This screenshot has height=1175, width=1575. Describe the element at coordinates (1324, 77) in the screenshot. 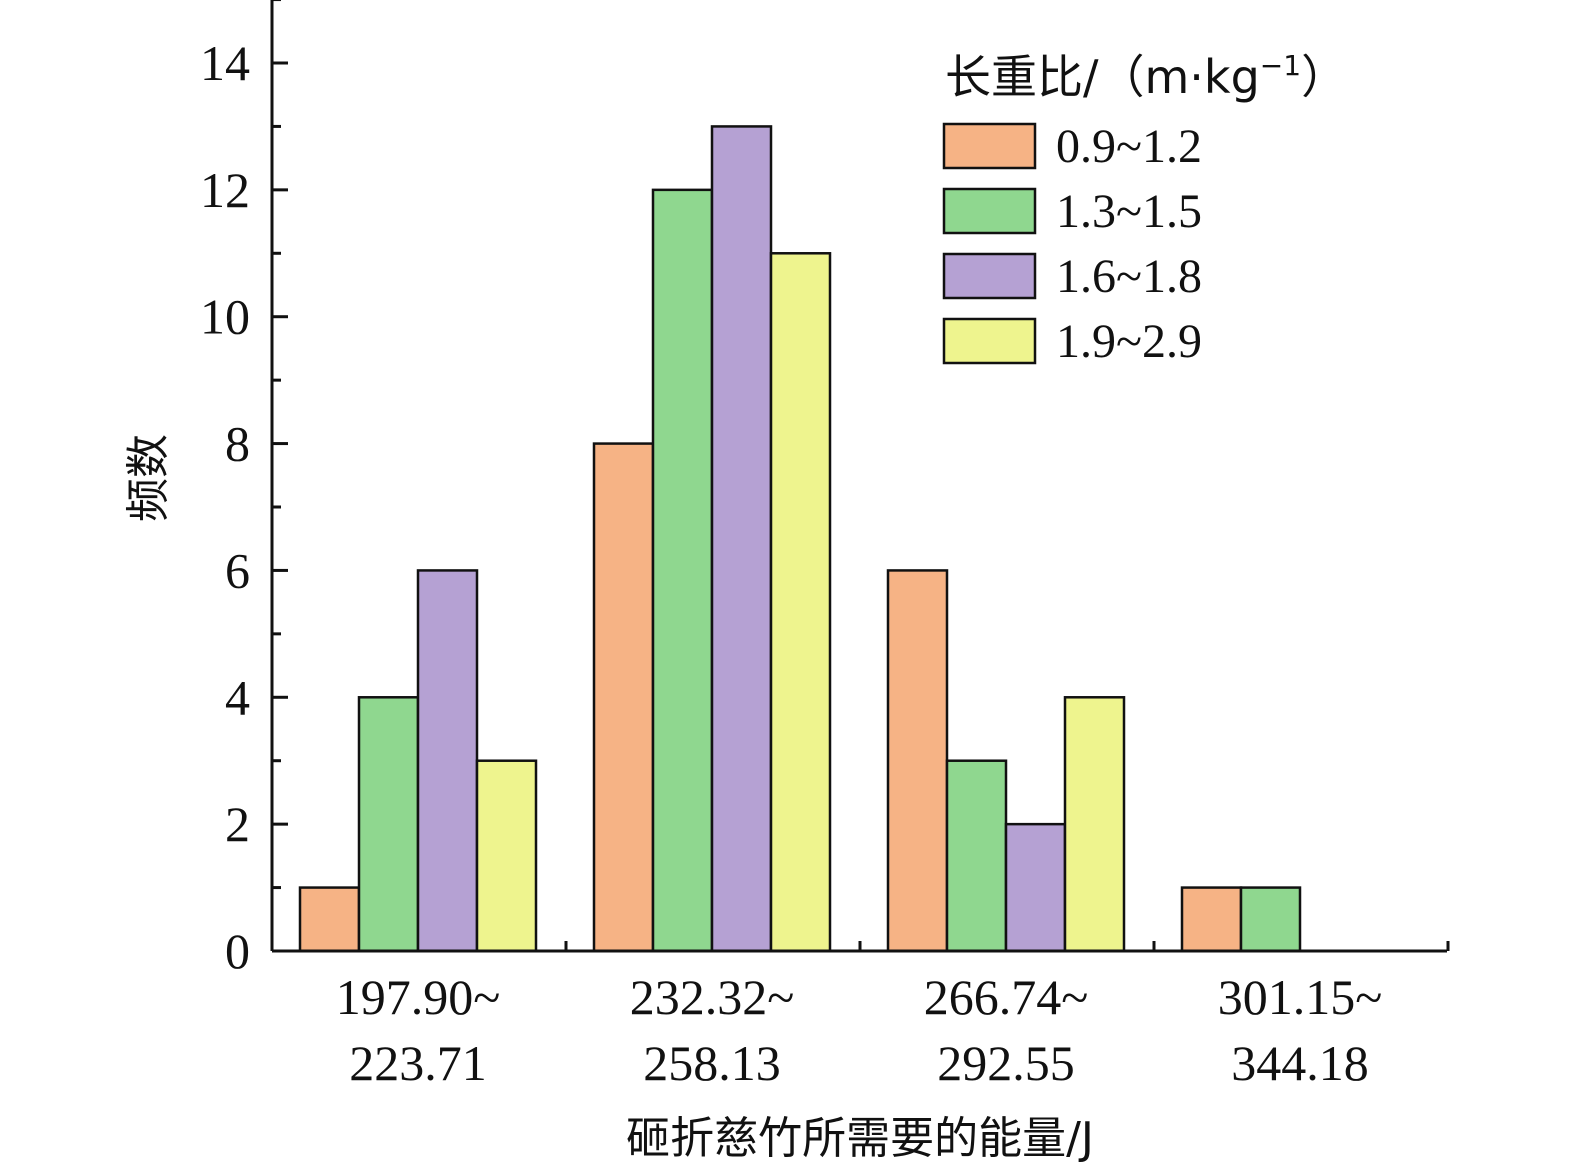

I see `legend-title-end: ）` at that location.